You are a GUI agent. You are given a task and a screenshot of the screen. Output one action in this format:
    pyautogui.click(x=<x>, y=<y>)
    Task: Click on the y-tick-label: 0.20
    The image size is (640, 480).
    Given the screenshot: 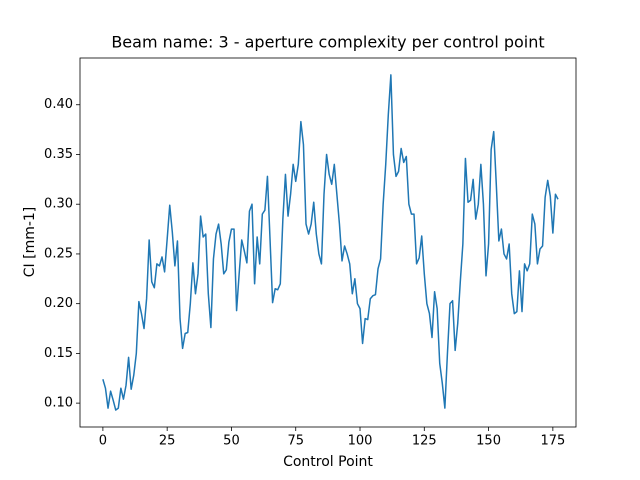 What is the action you would take?
    pyautogui.click(x=58, y=303)
    